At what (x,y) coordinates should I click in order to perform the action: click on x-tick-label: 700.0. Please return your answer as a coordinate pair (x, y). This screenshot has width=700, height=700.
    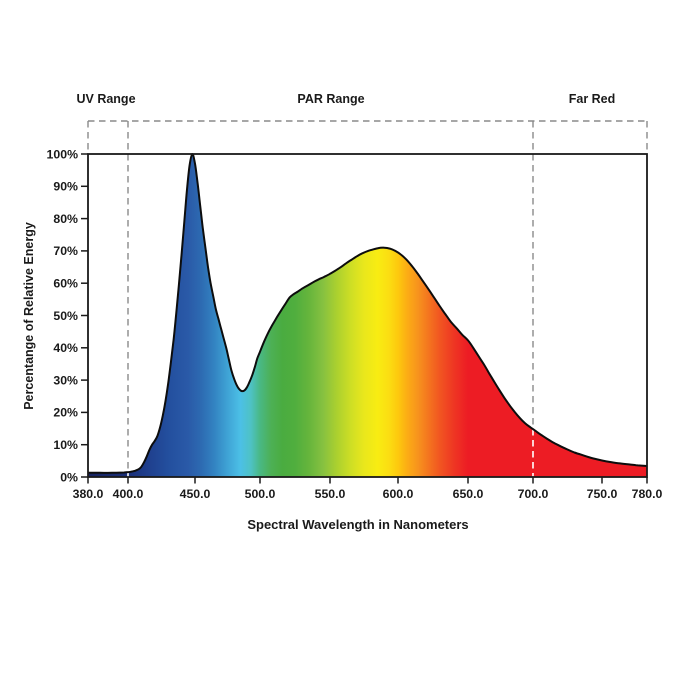
    Looking at the image, I should click on (533, 494).